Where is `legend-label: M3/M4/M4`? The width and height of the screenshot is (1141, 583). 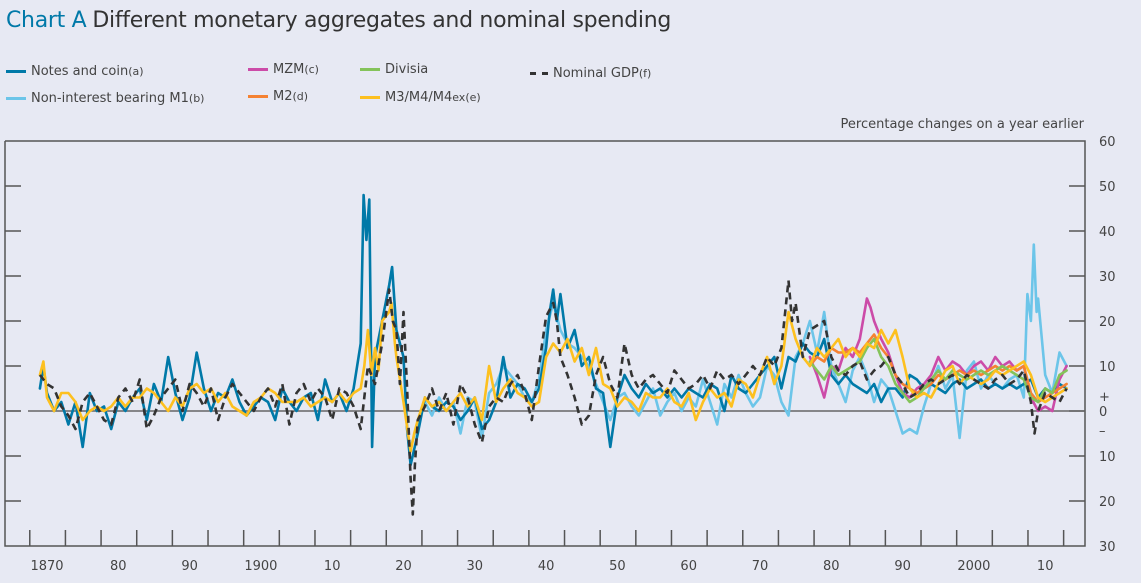
legend-label: M3/M4/M4 is located at coordinates (419, 97).